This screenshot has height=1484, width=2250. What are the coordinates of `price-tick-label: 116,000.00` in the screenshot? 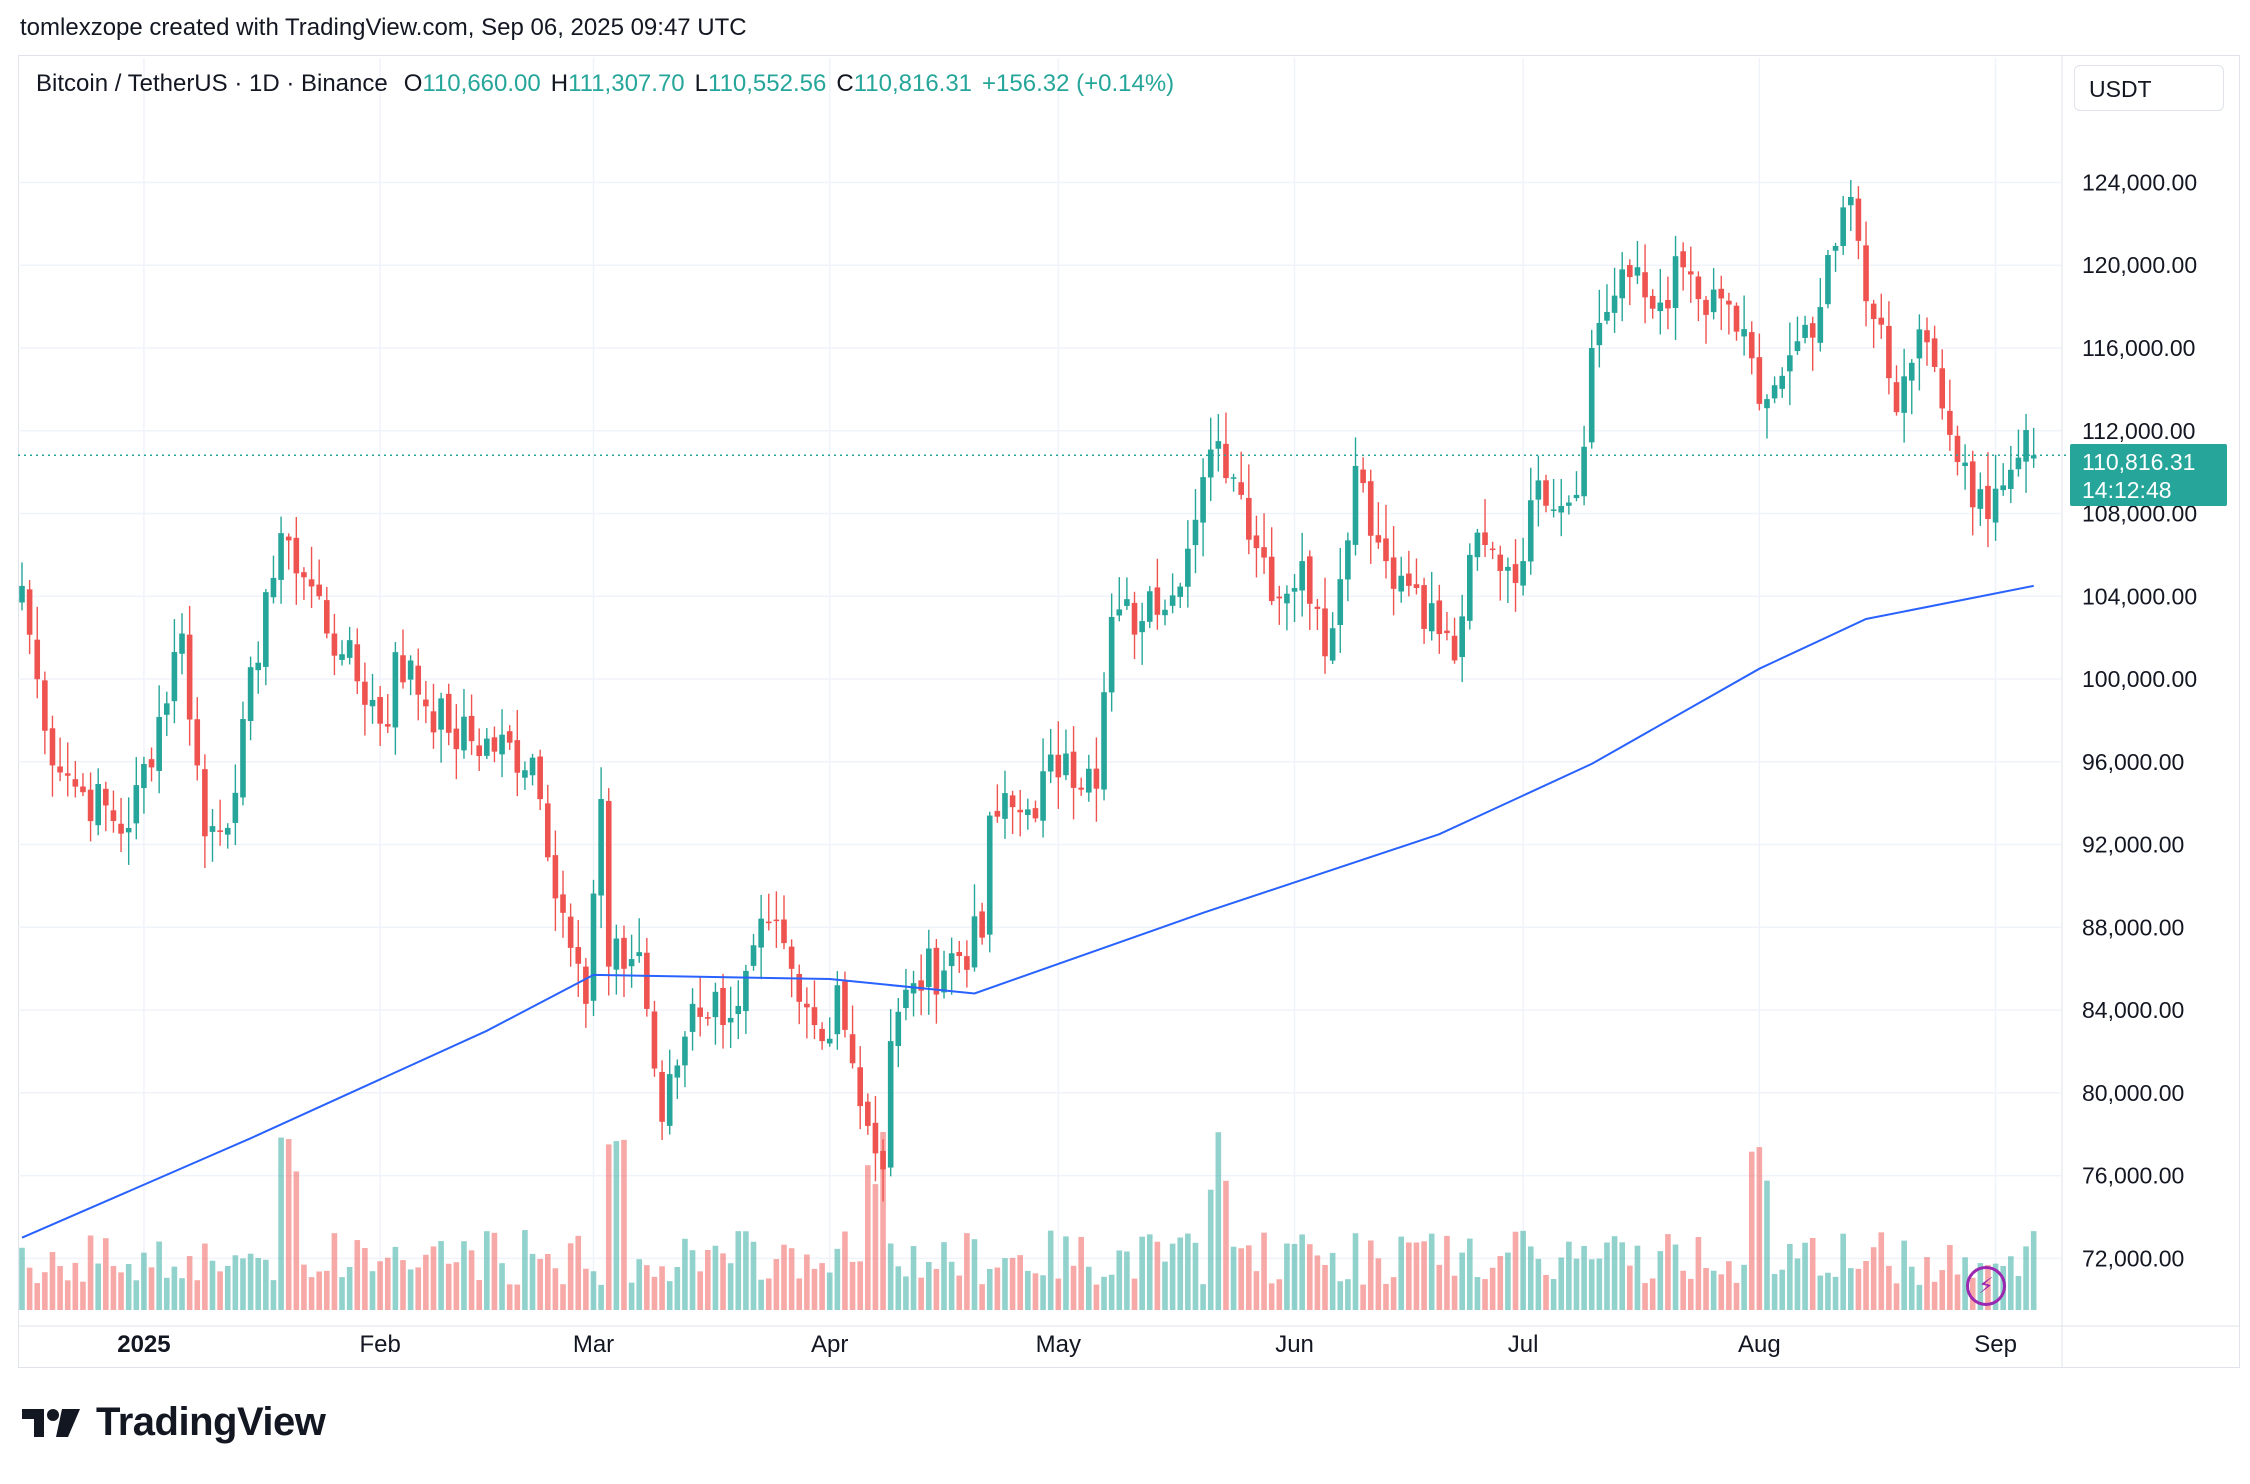 It's located at (2138, 348).